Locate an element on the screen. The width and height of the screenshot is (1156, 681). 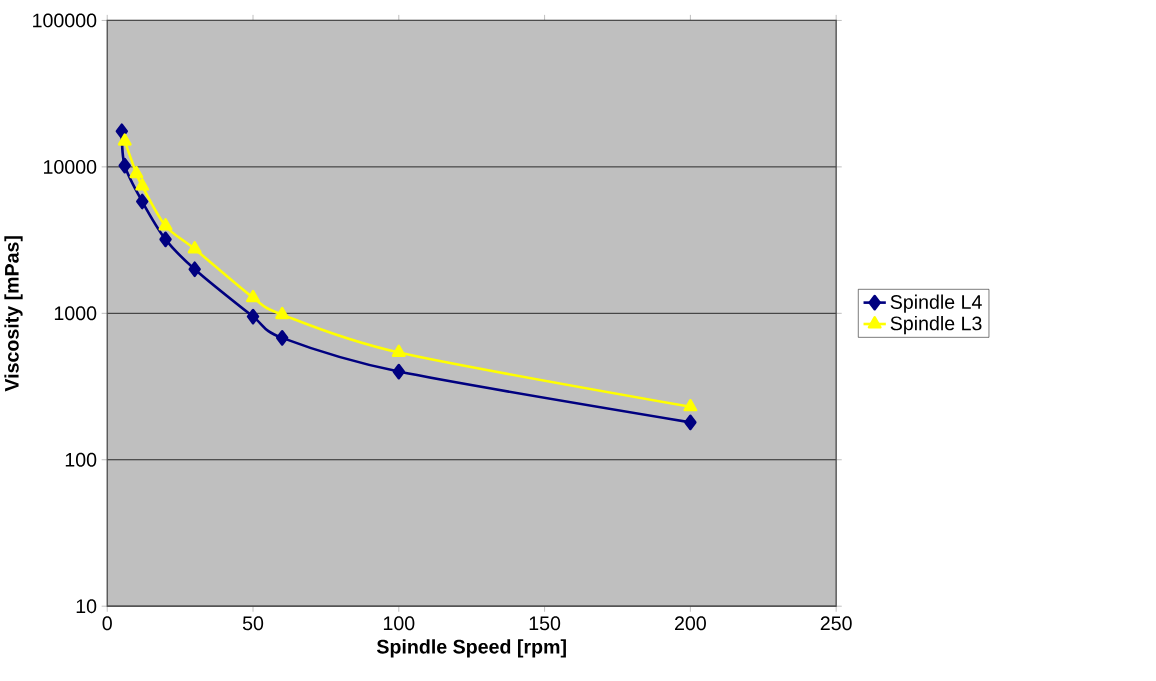
x-tick-label: 100 is located at coordinates (399, 623).